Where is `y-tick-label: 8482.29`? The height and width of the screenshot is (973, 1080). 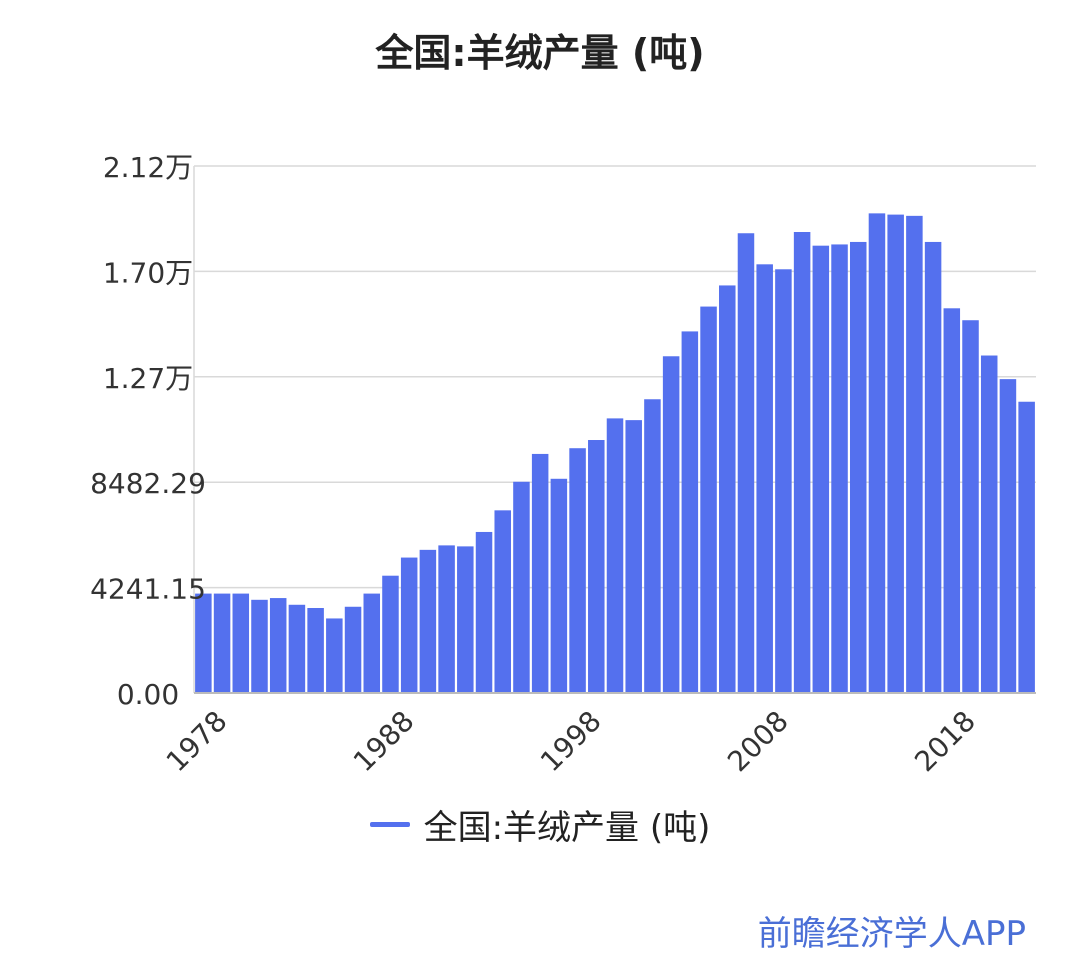
y-tick-label: 8482.29 is located at coordinates (148, 483).